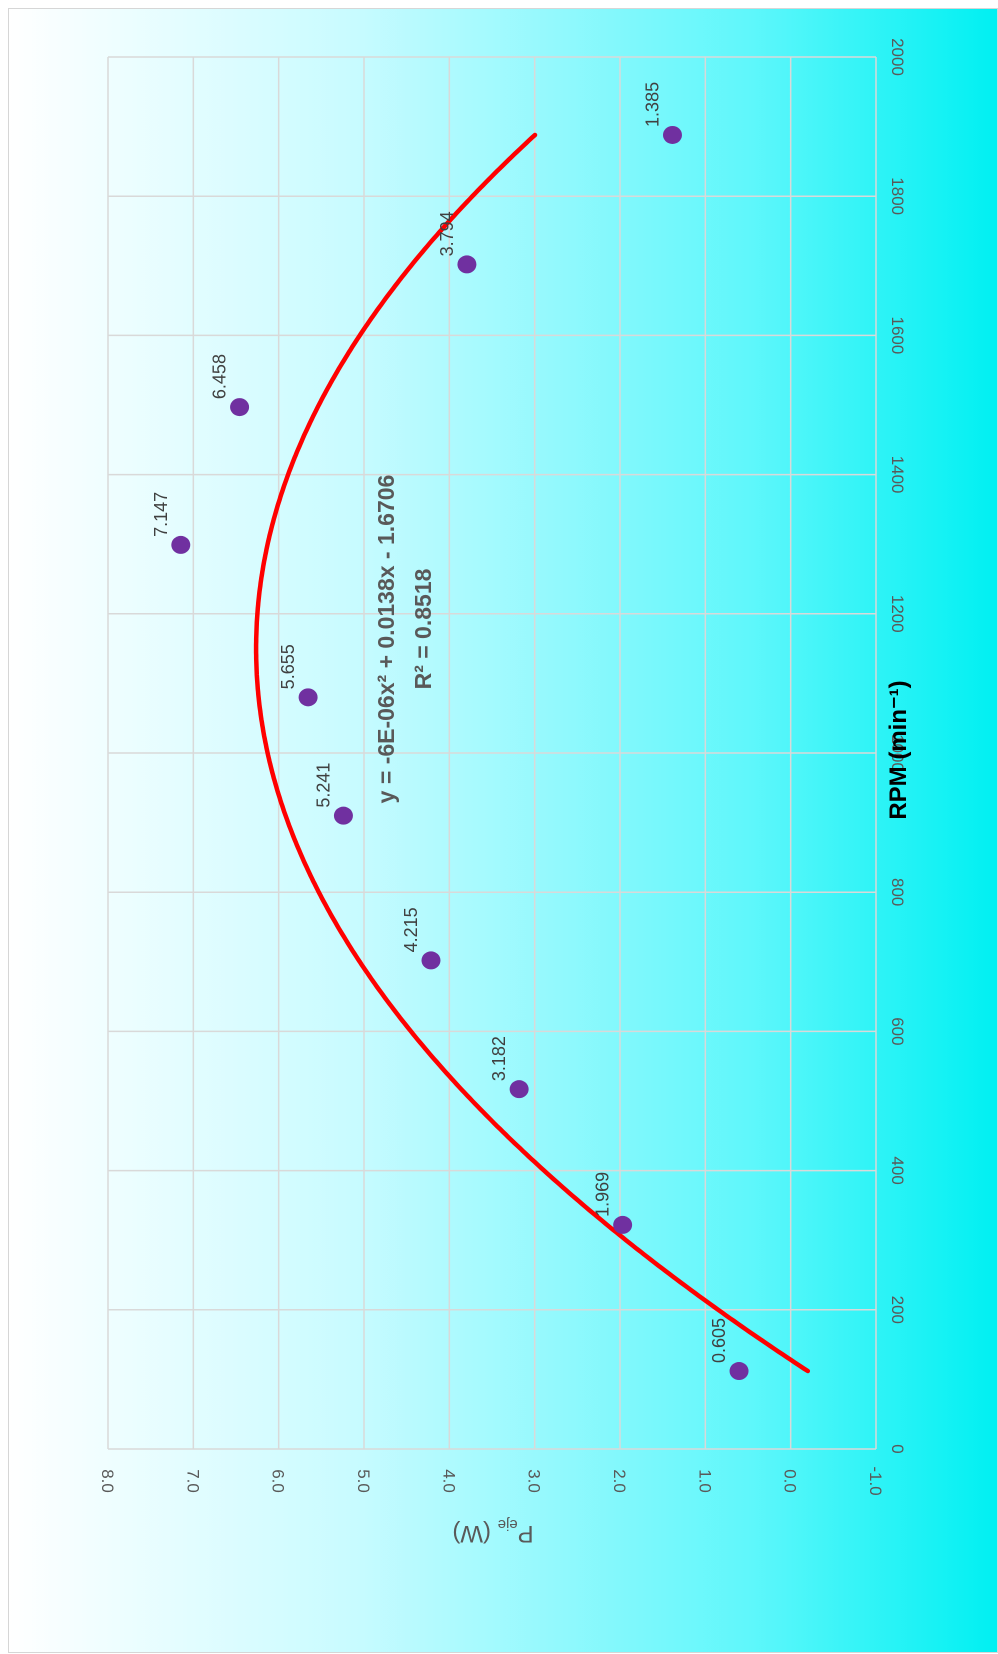  What do you see at coordinates (704, 1481) in the screenshot?
I see `y-tick-label: 1.0` at bounding box center [704, 1481].